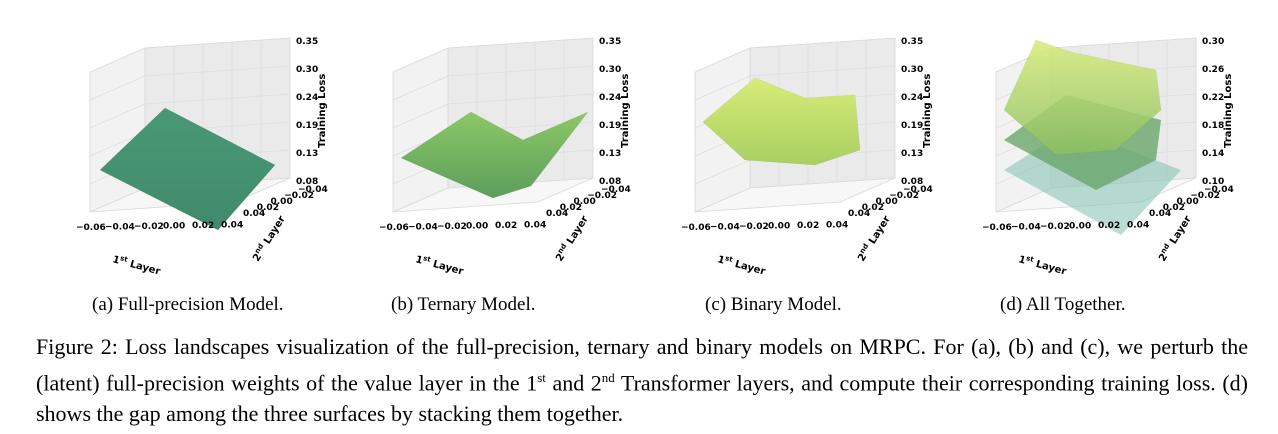  I want to click on caption-mid: and 2, so click(573, 383).